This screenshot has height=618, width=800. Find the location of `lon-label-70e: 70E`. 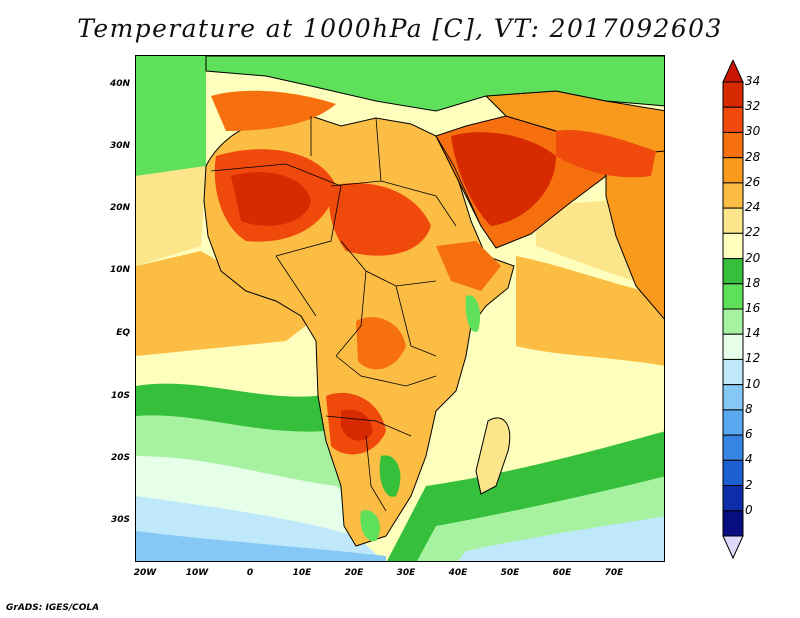

lon-label-70e: 70E is located at coordinates (614, 573).